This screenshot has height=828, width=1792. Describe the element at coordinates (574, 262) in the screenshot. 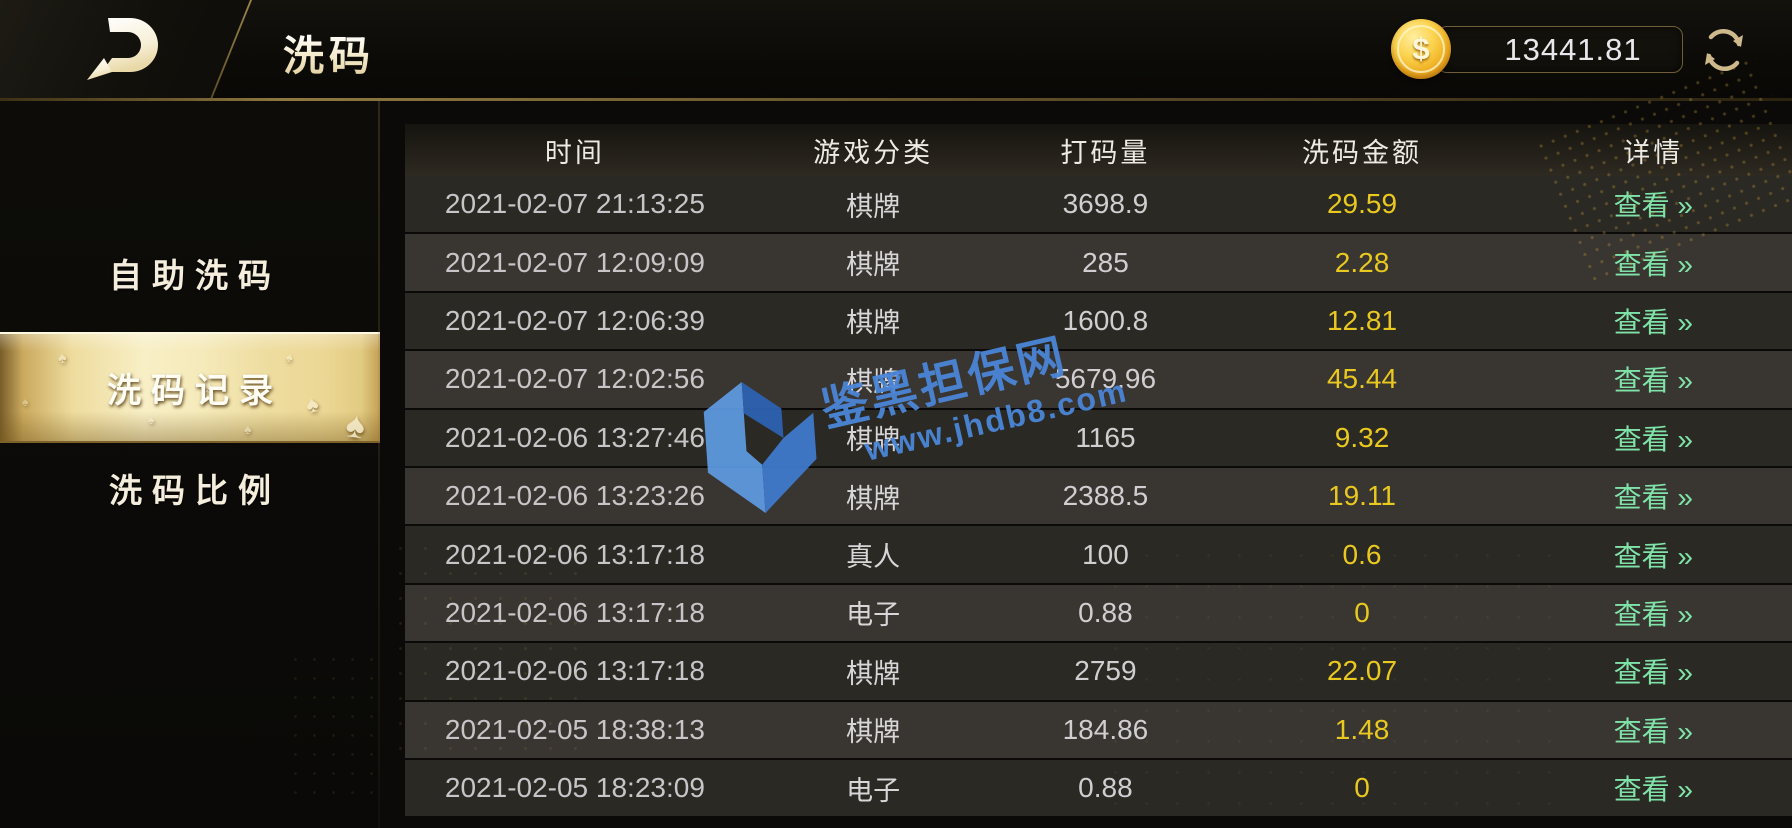

I see `cell-time: 2021-02-07 12:09:09` at that location.